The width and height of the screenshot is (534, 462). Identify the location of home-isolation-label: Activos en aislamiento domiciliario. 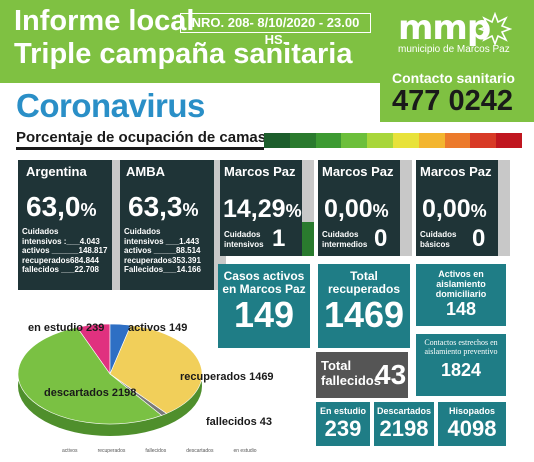
(461, 284).